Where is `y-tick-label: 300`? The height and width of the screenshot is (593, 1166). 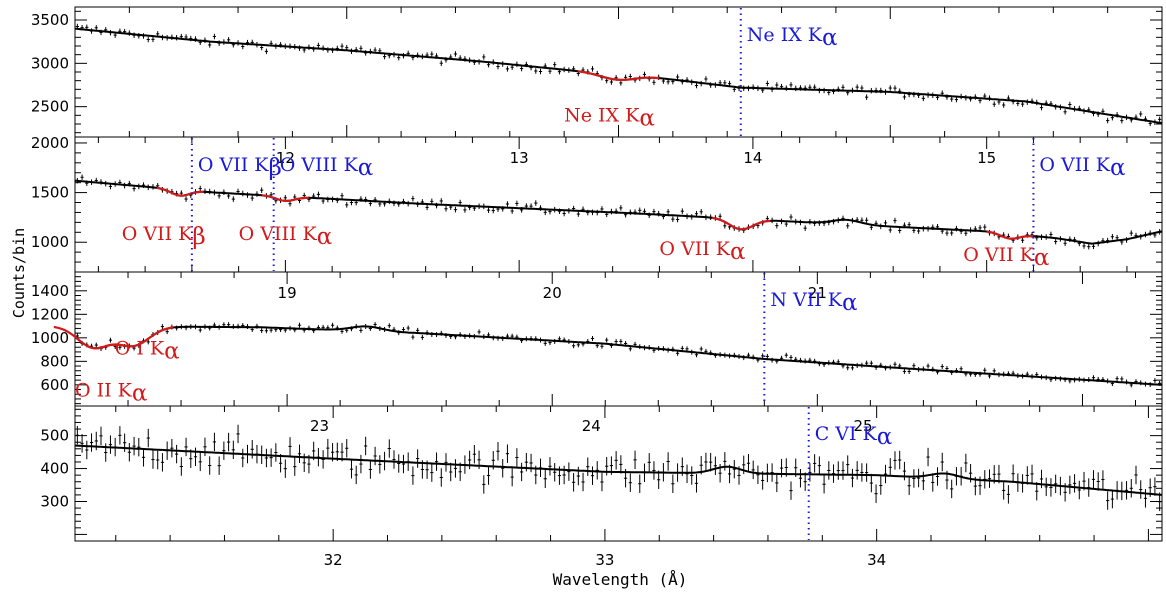
y-tick-label: 300 is located at coordinates (54, 501).